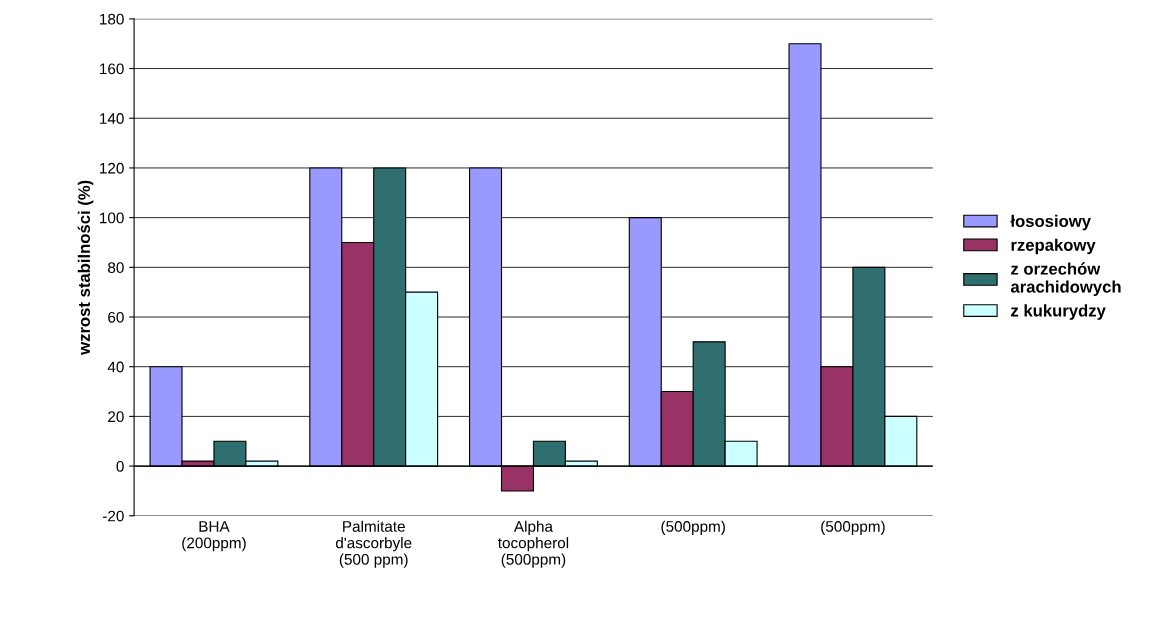 The width and height of the screenshot is (1166, 629). I want to click on y-tick-label: 140, so click(112, 118).